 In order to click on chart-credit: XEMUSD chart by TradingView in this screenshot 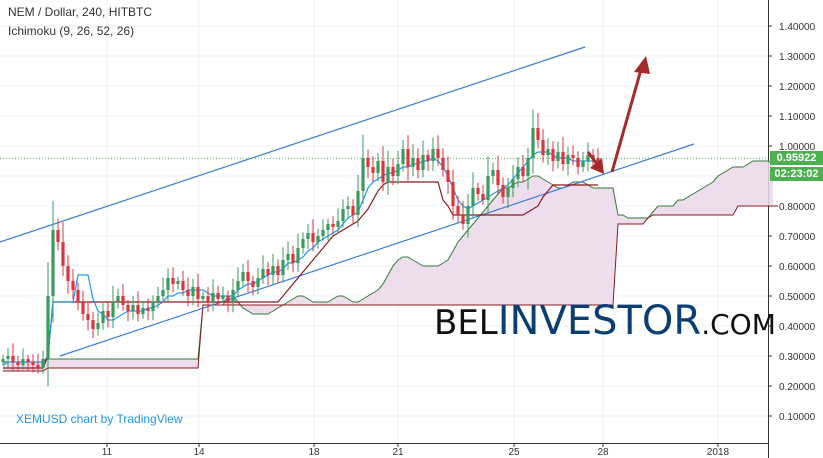, I will do `click(99, 419)`.